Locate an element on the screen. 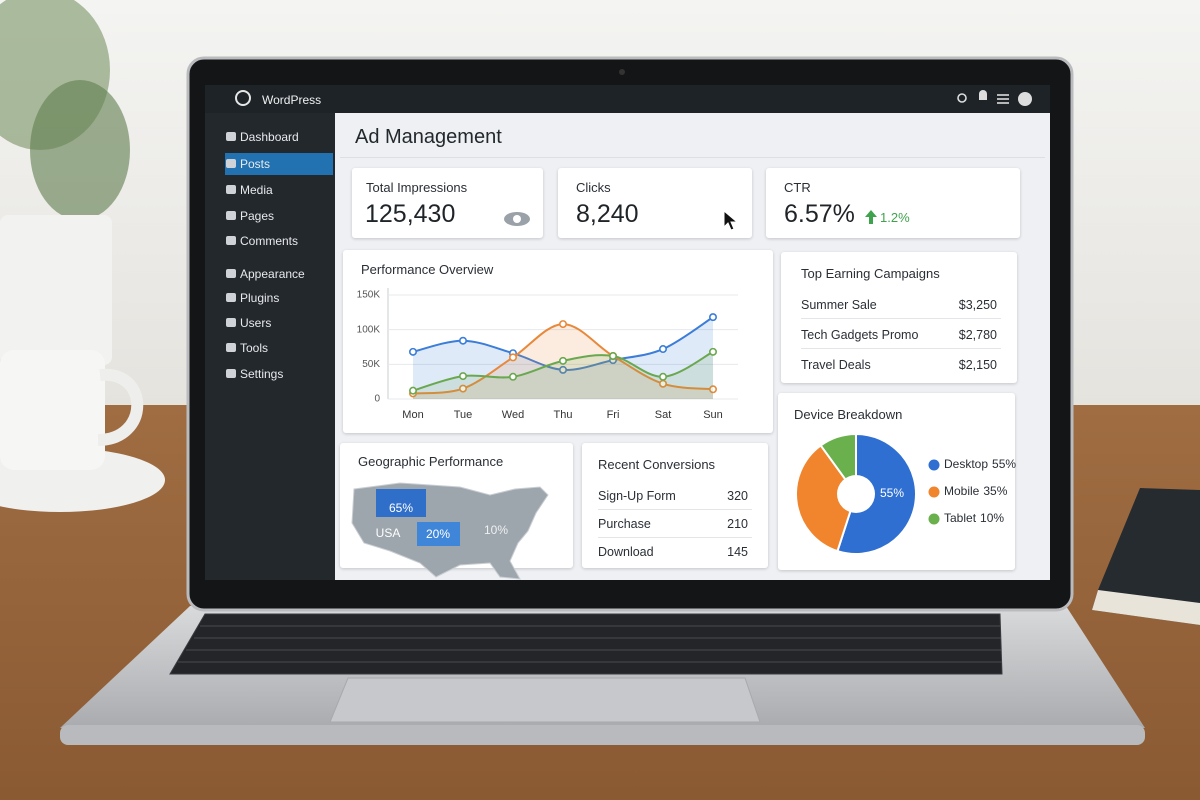 Image resolution: width=1200 pixels, height=800 pixels. row-label: Purchase is located at coordinates (624, 524).